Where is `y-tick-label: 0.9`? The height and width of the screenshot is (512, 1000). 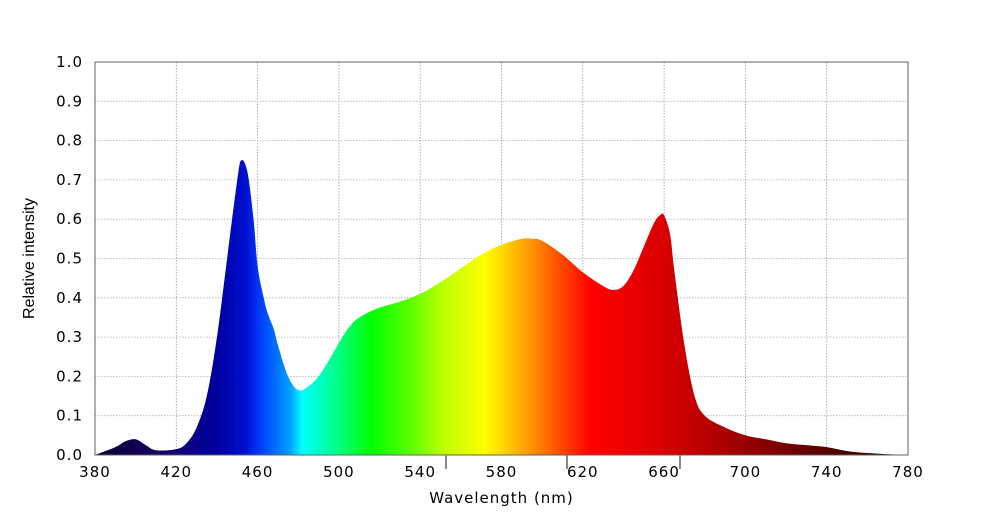 y-tick-label: 0.9 is located at coordinates (69, 101).